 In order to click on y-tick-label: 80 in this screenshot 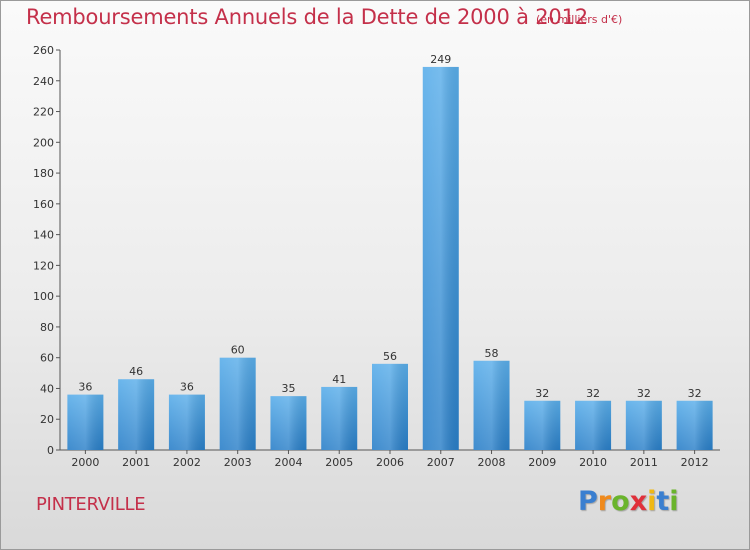, I will do `click(47, 327)`.